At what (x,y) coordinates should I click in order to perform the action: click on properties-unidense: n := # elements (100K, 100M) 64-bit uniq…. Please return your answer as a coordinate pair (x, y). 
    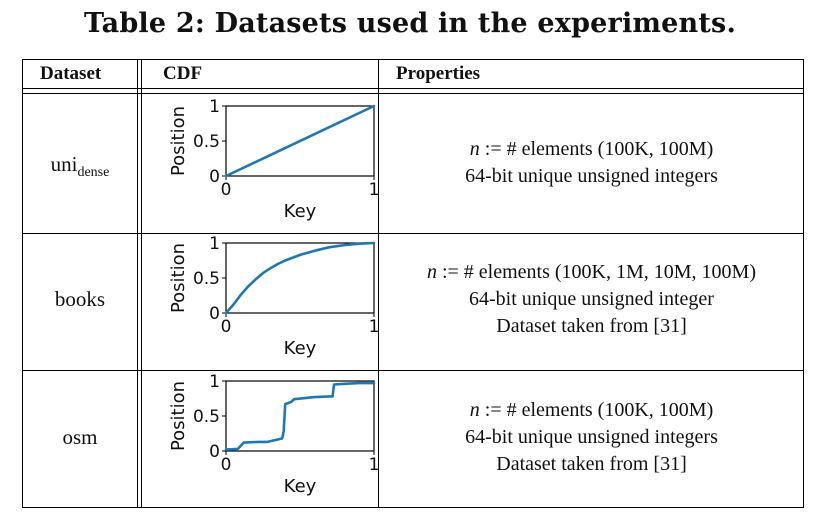
    Looking at the image, I should click on (591, 163).